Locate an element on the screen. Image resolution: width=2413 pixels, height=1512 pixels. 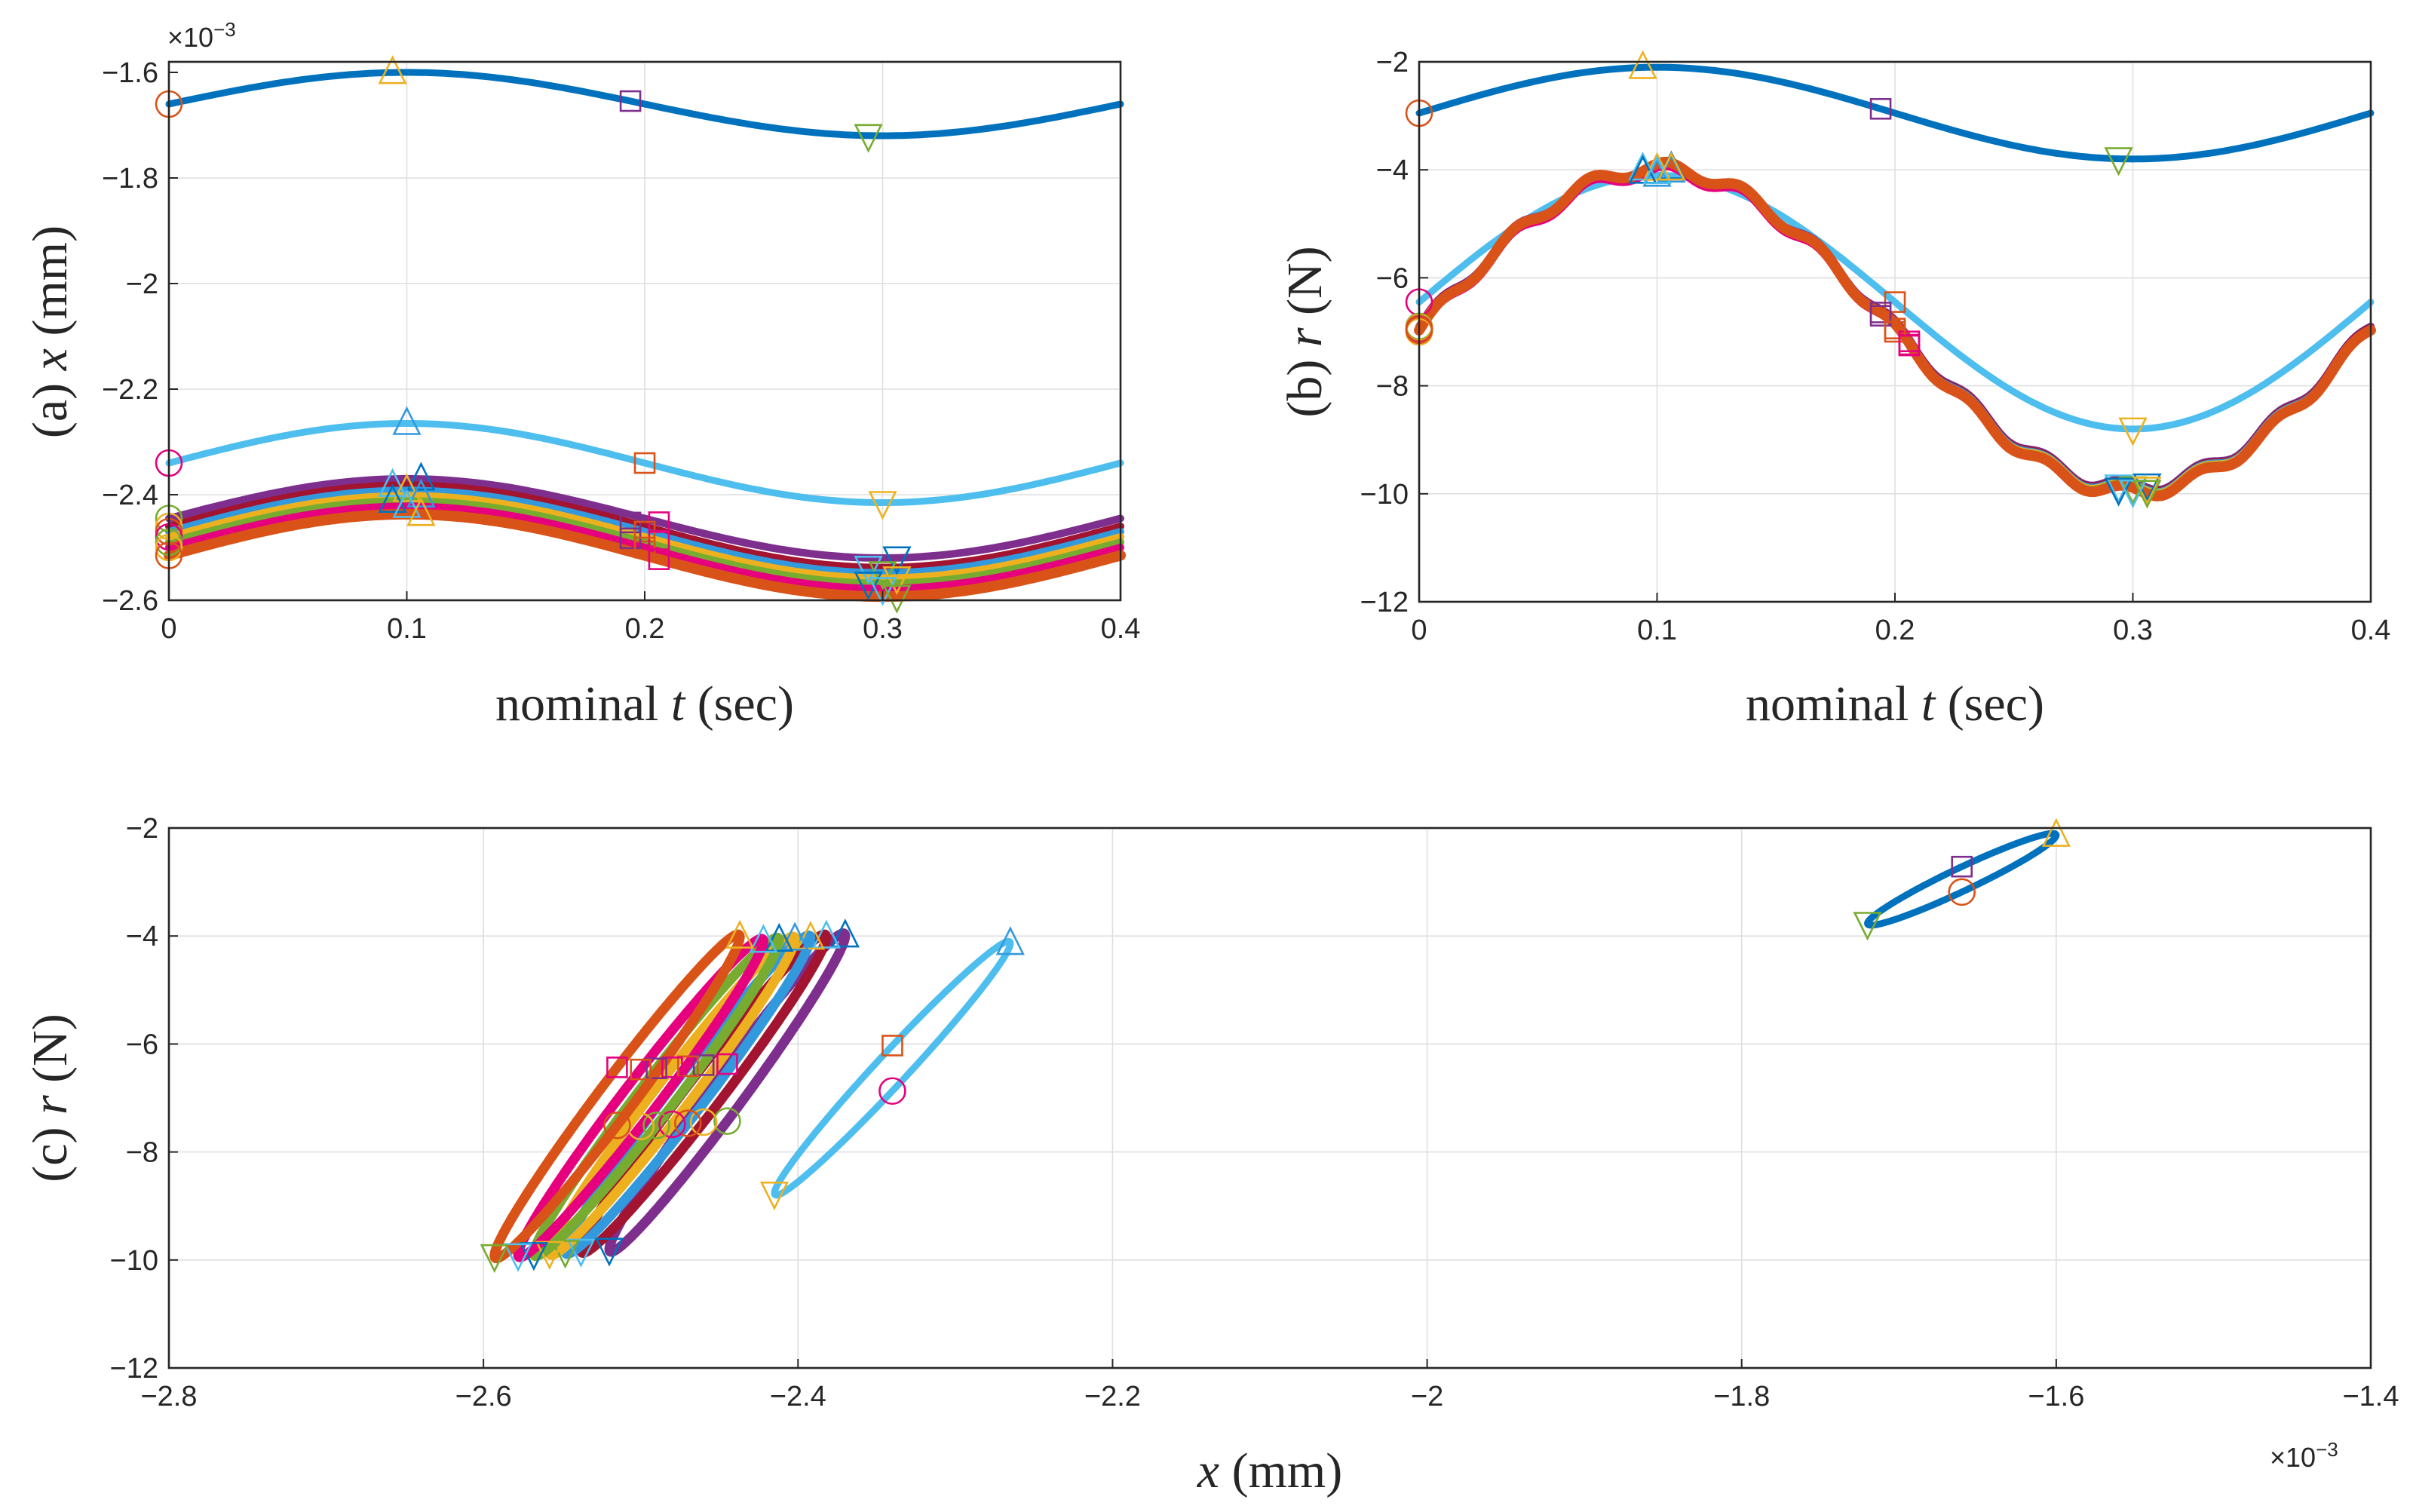
y-tick-label: −10 is located at coordinates (1384, 495).